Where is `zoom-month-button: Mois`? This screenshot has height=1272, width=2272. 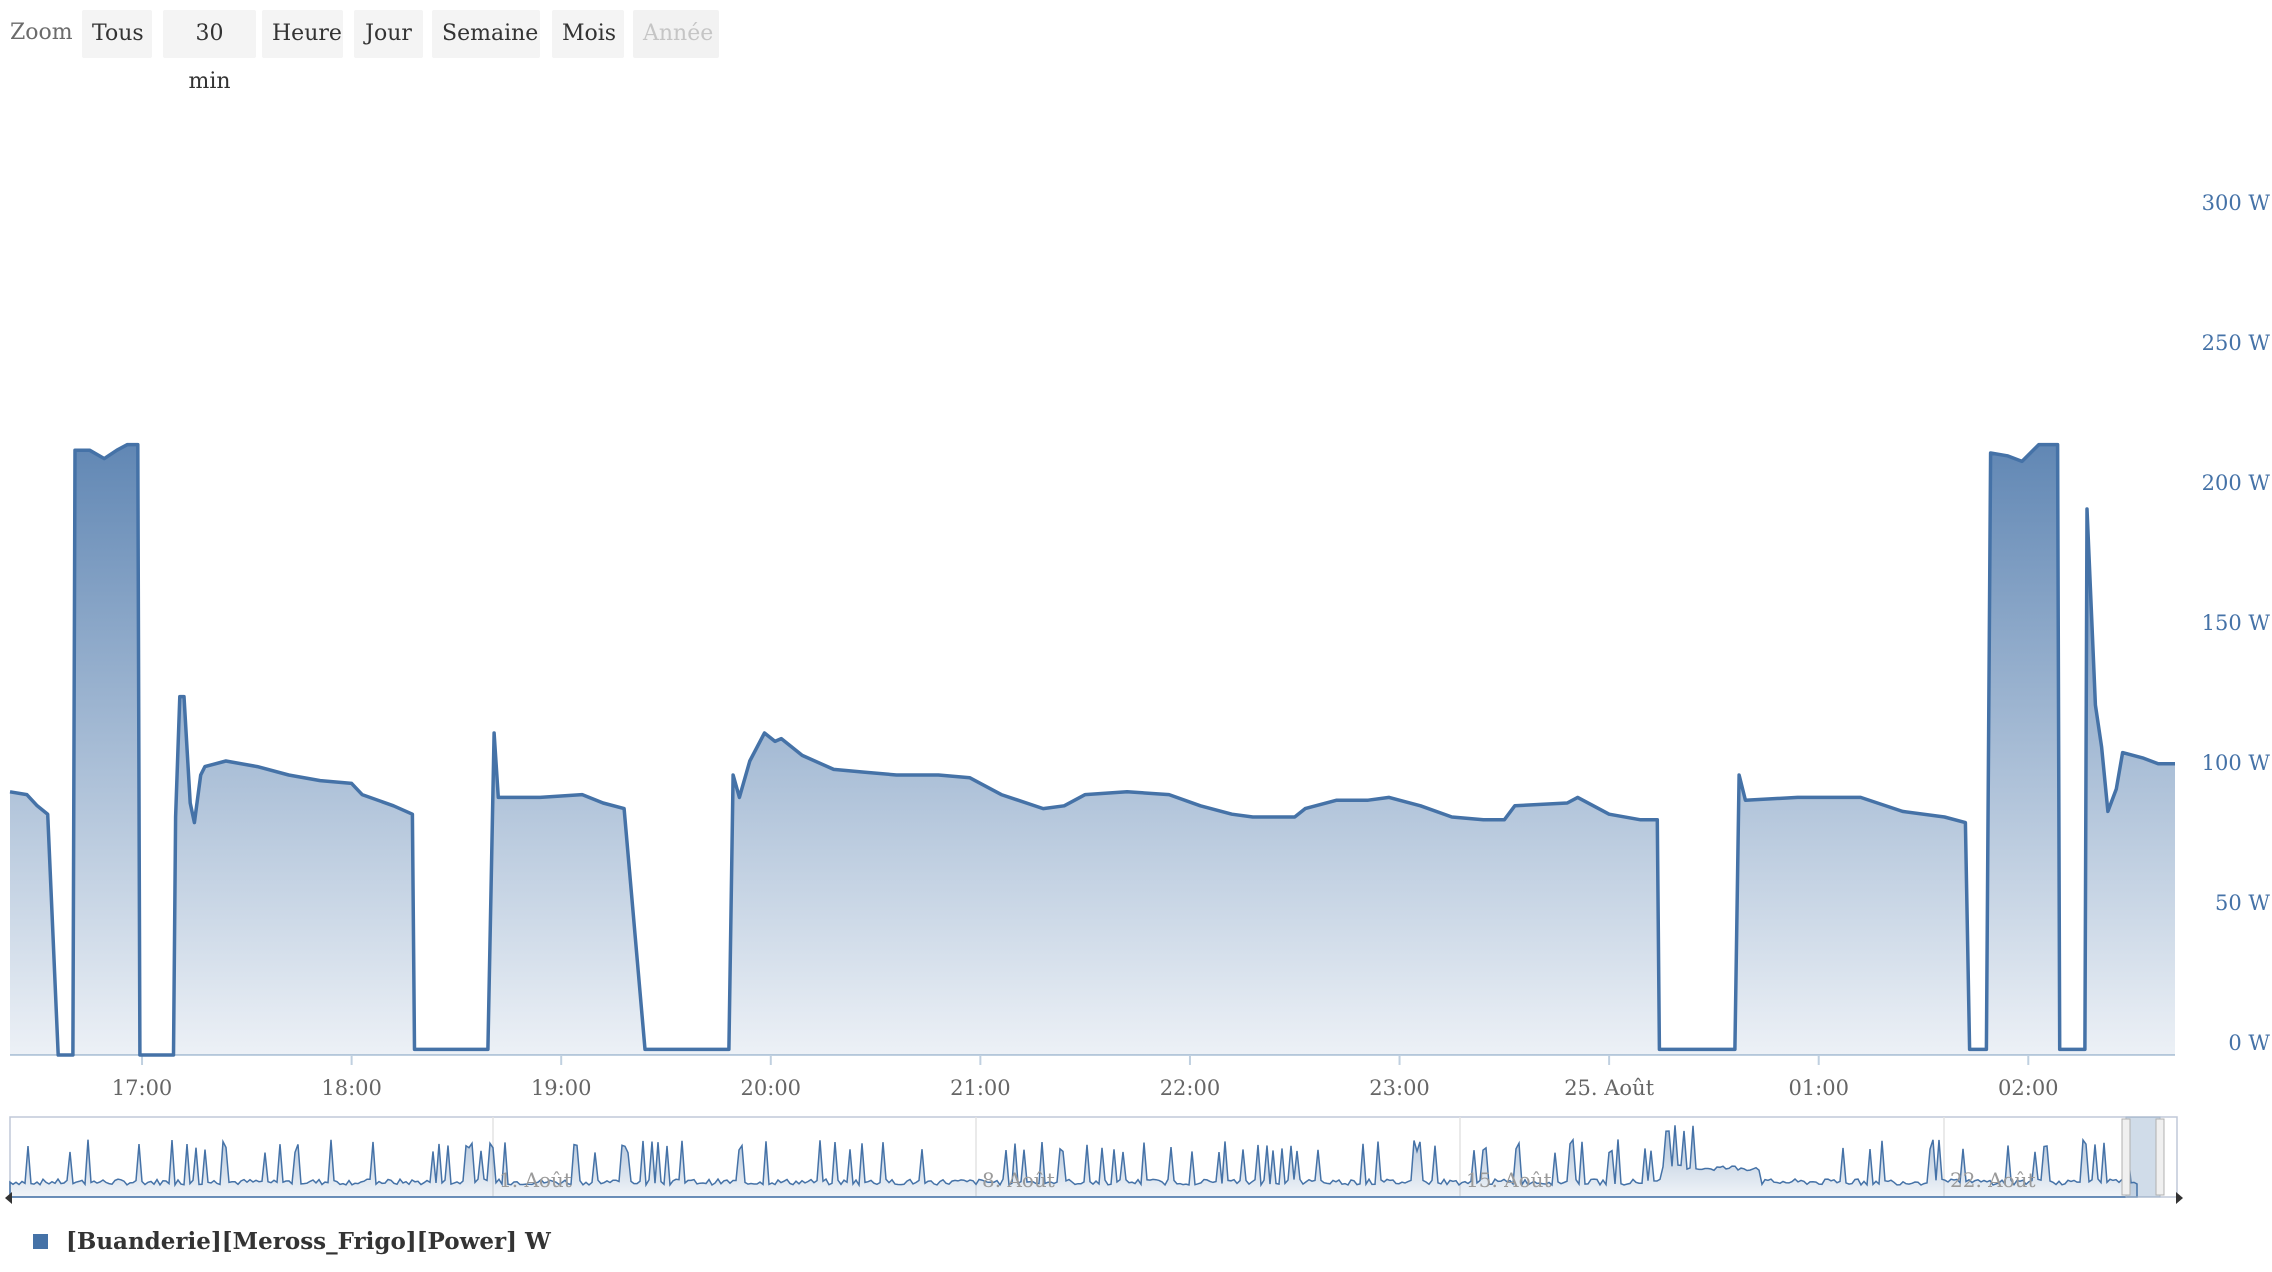
zoom-month-button: Mois is located at coordinates (588, 34).